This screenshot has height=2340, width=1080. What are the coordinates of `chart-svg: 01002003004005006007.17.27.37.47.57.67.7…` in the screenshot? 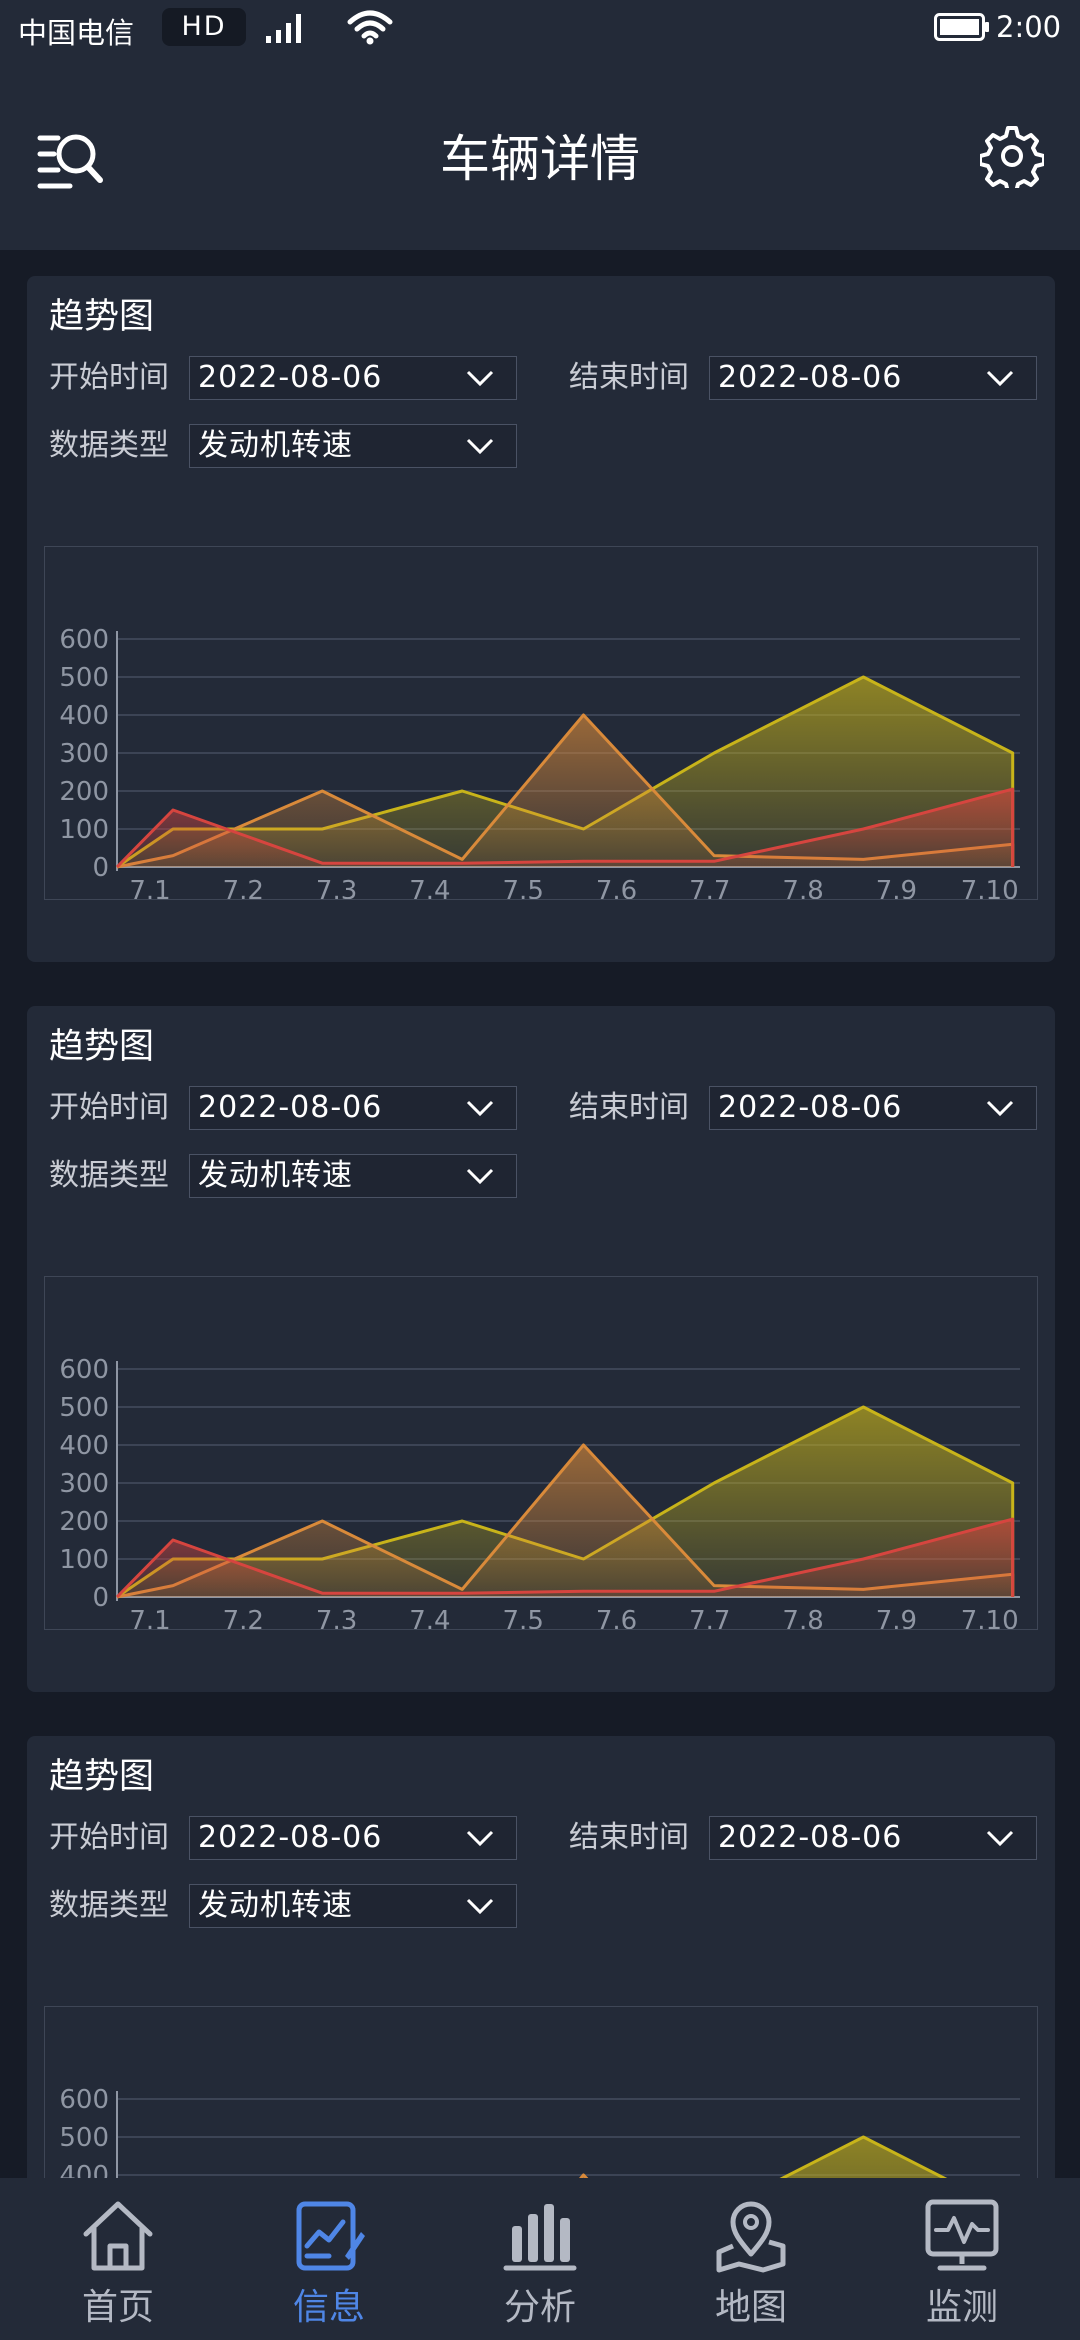 It's located at (539, 2131).